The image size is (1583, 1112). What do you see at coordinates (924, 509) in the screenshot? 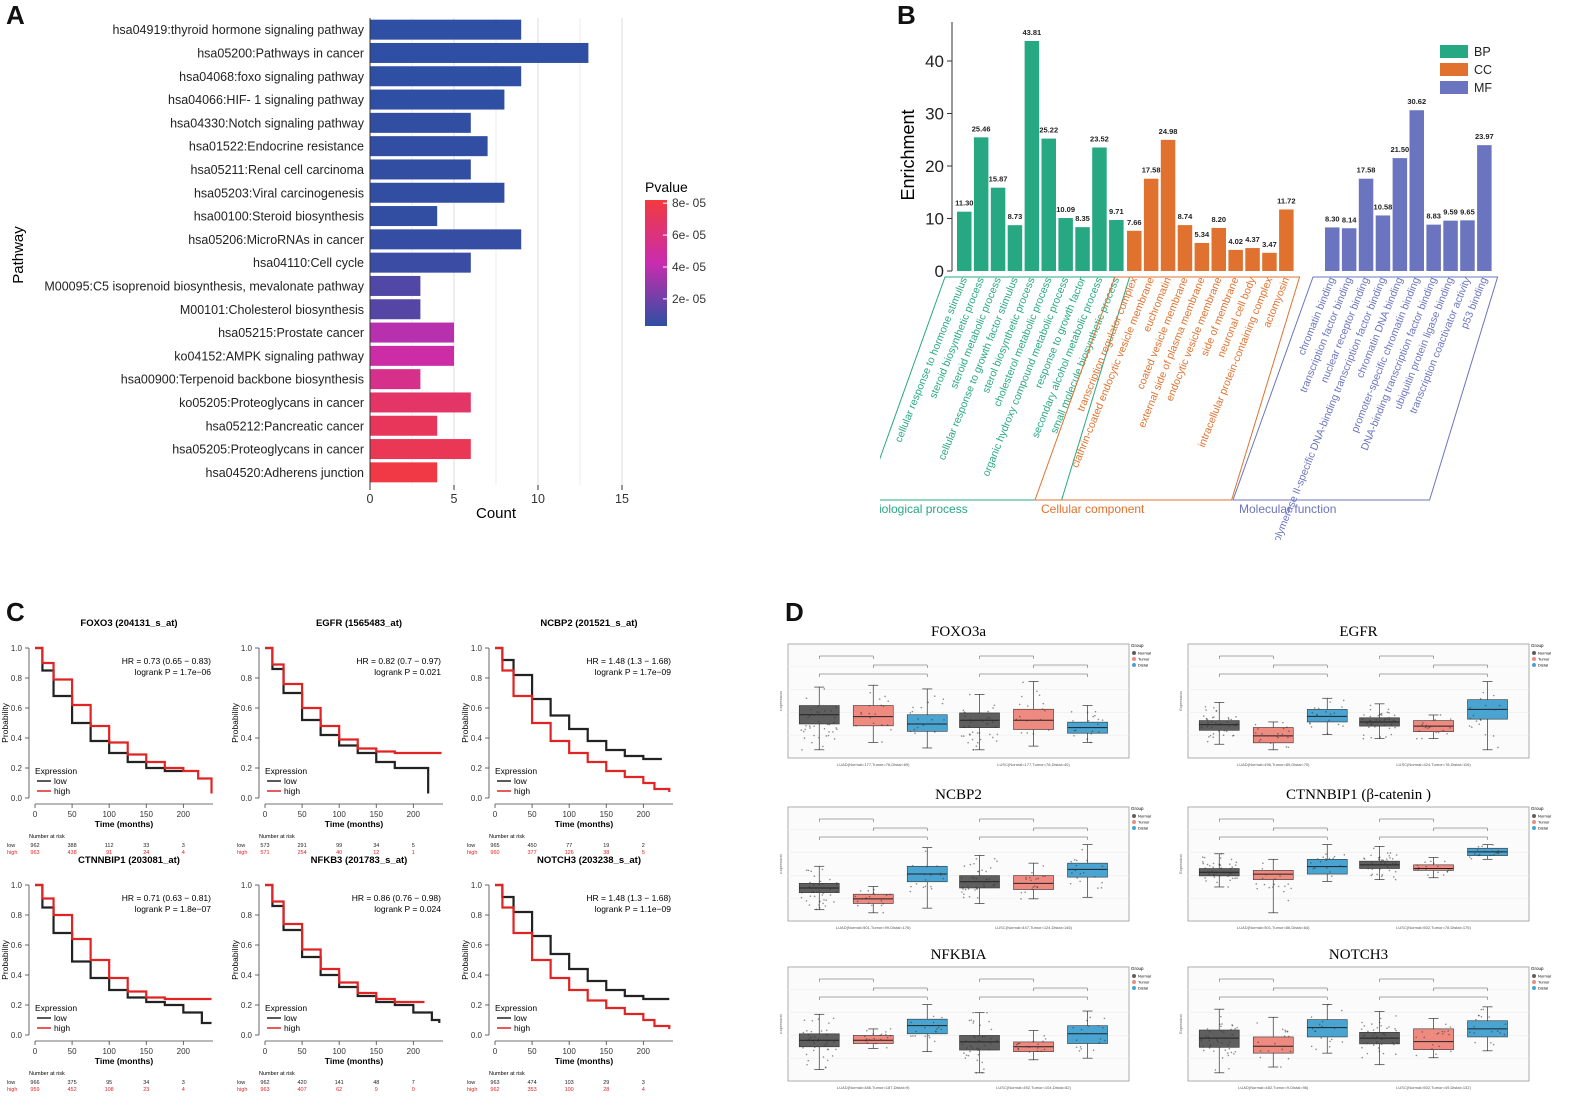
I see `group-label: Biological process` at bounding box center [924, 509].